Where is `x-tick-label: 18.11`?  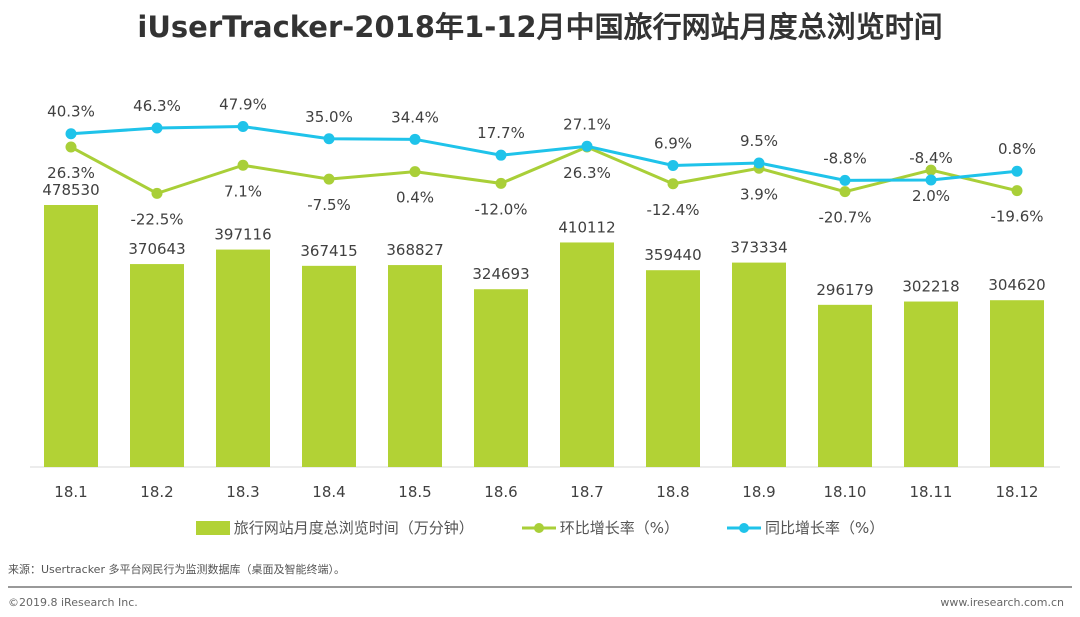
x-tick-label: 18.11 is located at coordinates (931, 492).